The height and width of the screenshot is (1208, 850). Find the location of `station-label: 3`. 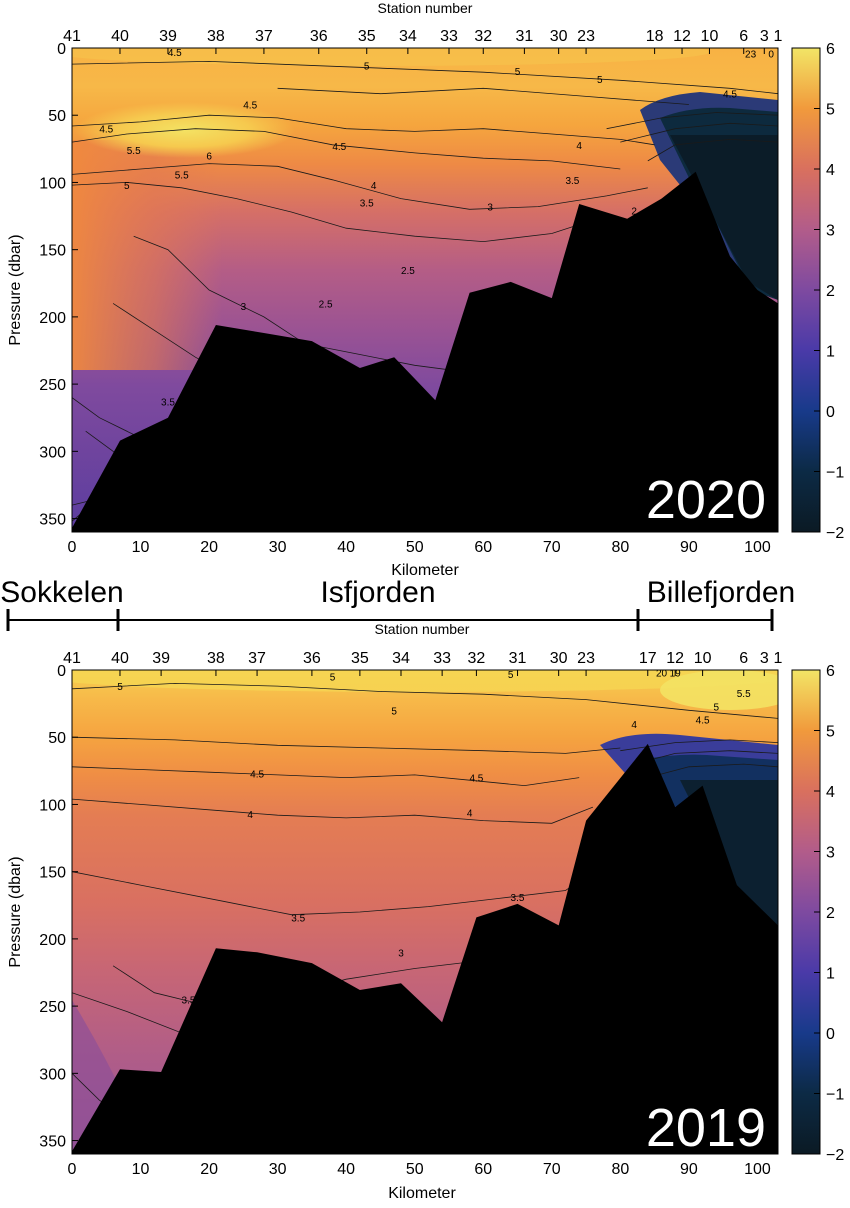

station-label: 3 is located at coordinates (764, 658).